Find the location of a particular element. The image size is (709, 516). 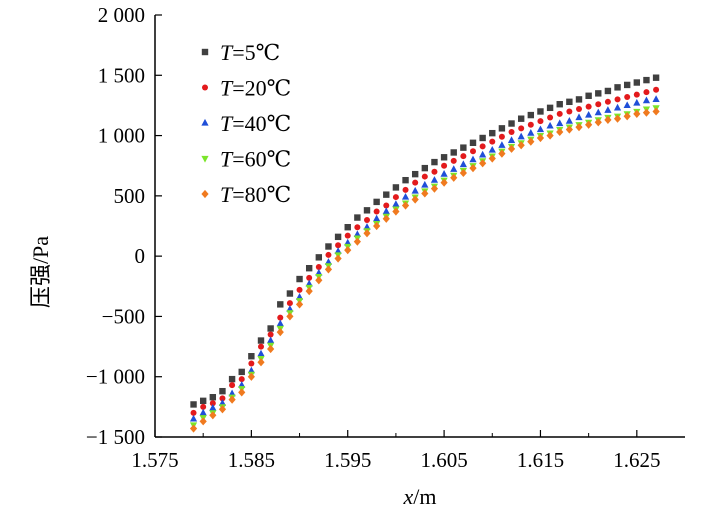

y-axis-title: 压强/Pa is located at coordinates (40, 272).